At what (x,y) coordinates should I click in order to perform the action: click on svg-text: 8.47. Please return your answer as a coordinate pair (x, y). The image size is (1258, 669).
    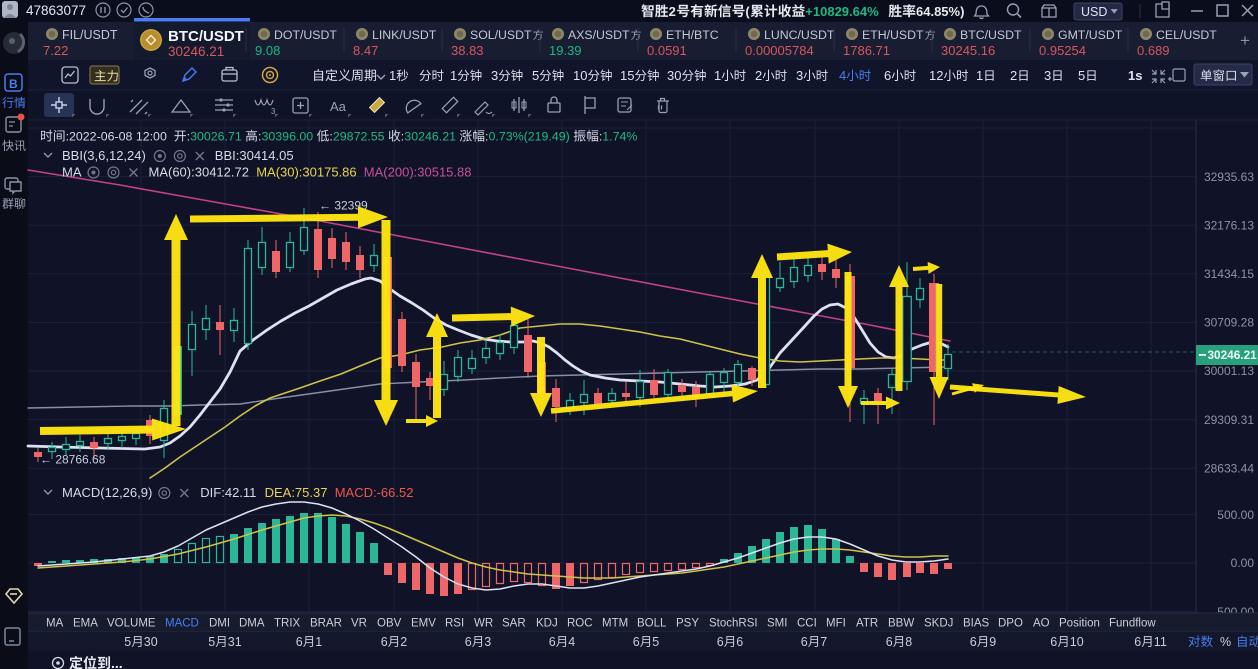
    Looking at the image, I should click on (365, 50).